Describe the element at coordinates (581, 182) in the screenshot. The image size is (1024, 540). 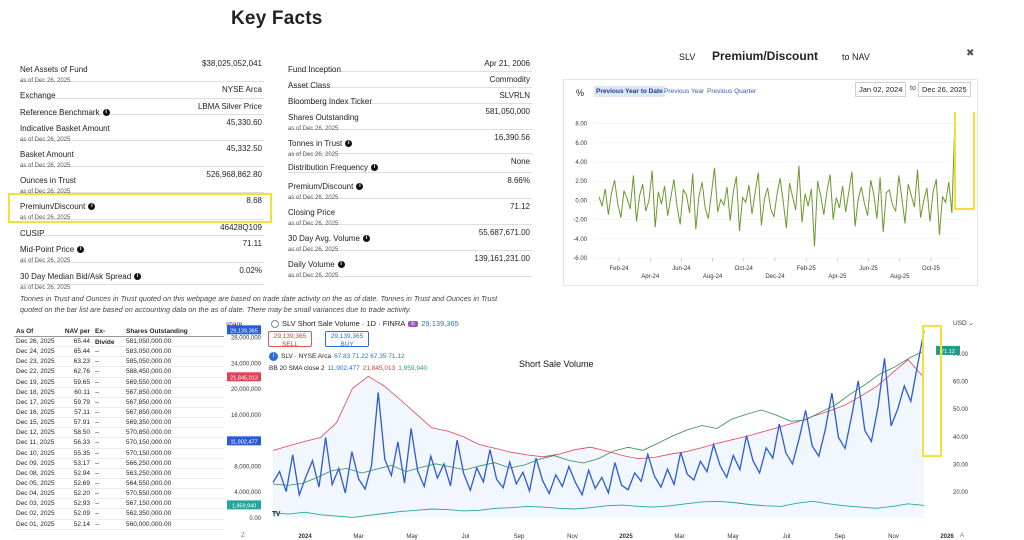
I see `y-tick-label: 2.00` at that location.